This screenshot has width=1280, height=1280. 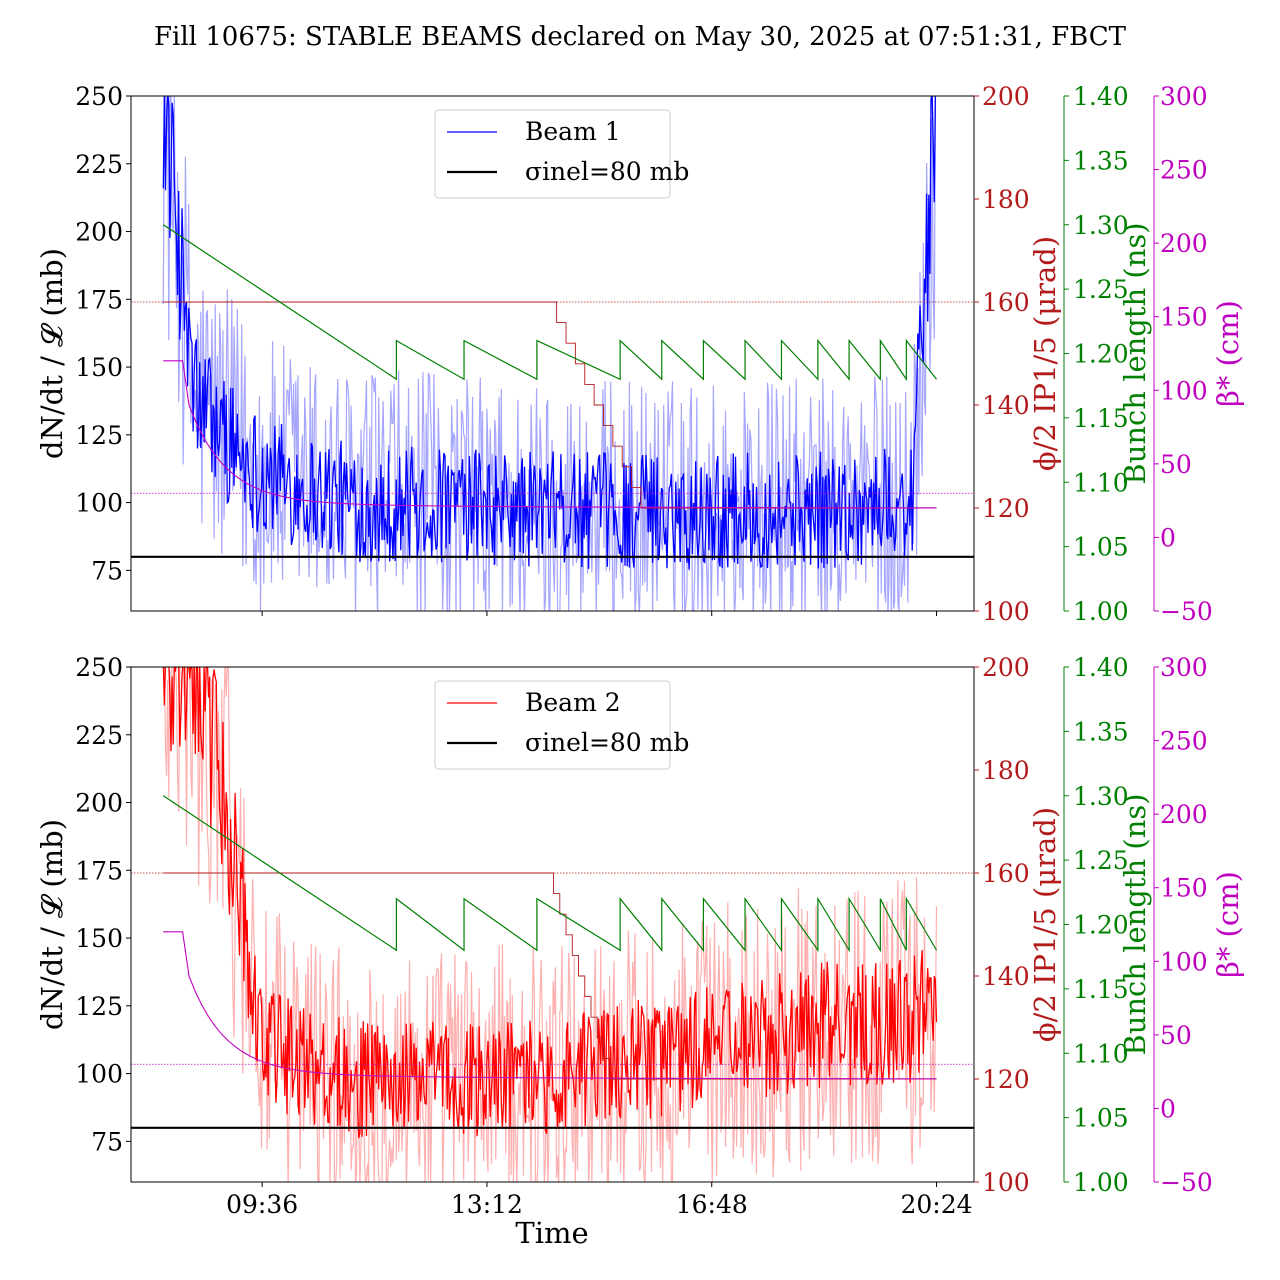 What do you see at coordinates (712, 1204) in the screenshot?
I see `x-tick-label: 16:48` at bounding box center [712, 1204].